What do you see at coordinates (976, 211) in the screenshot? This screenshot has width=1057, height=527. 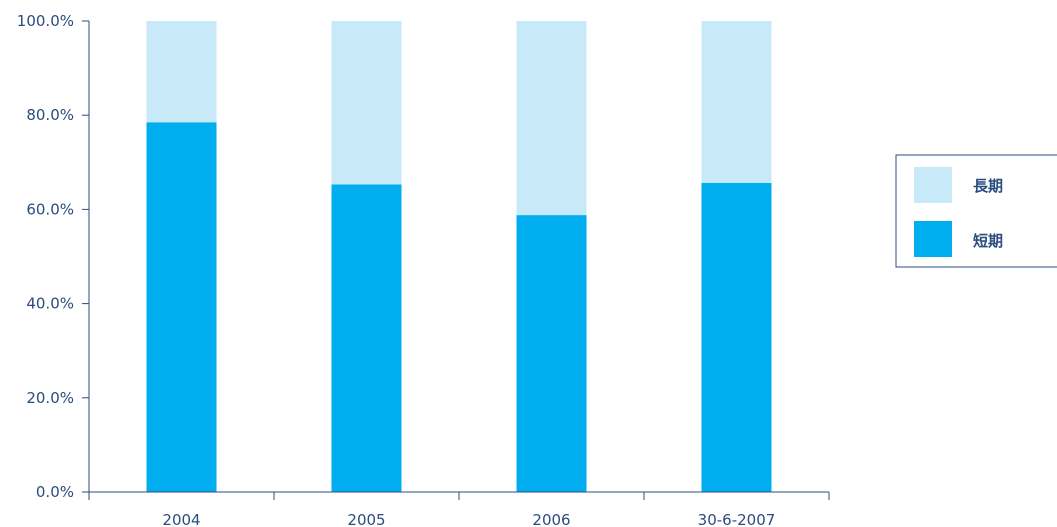 I see `legend: 長期 短期` at bounding box center [976, 211].